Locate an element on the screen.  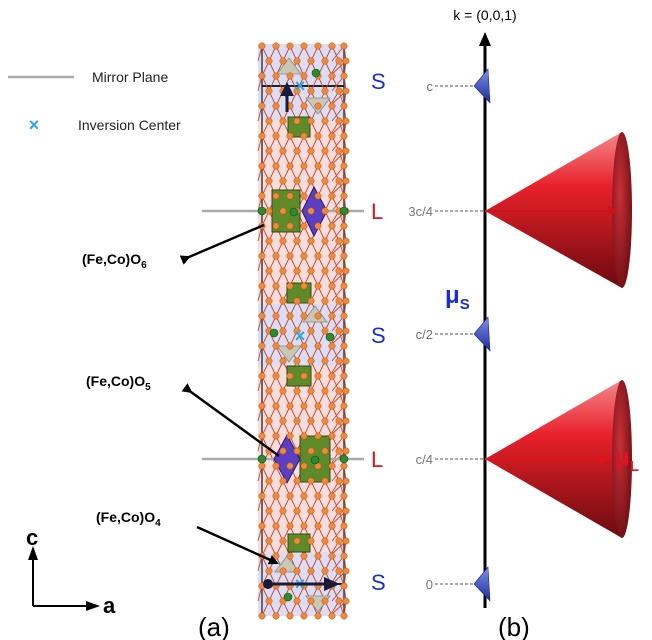
position-label-c4: c/4 is located at coordinates (424, 459).